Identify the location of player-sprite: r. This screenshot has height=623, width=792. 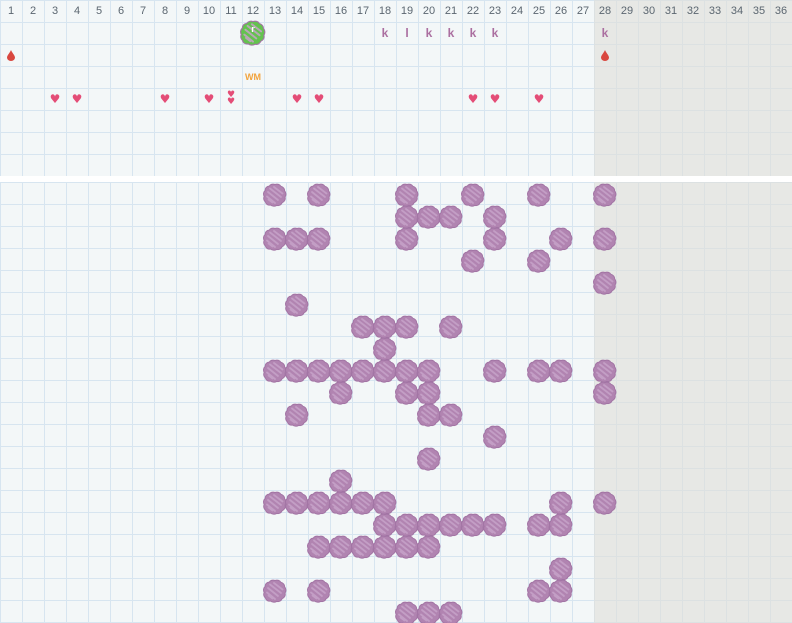
(253, 33).